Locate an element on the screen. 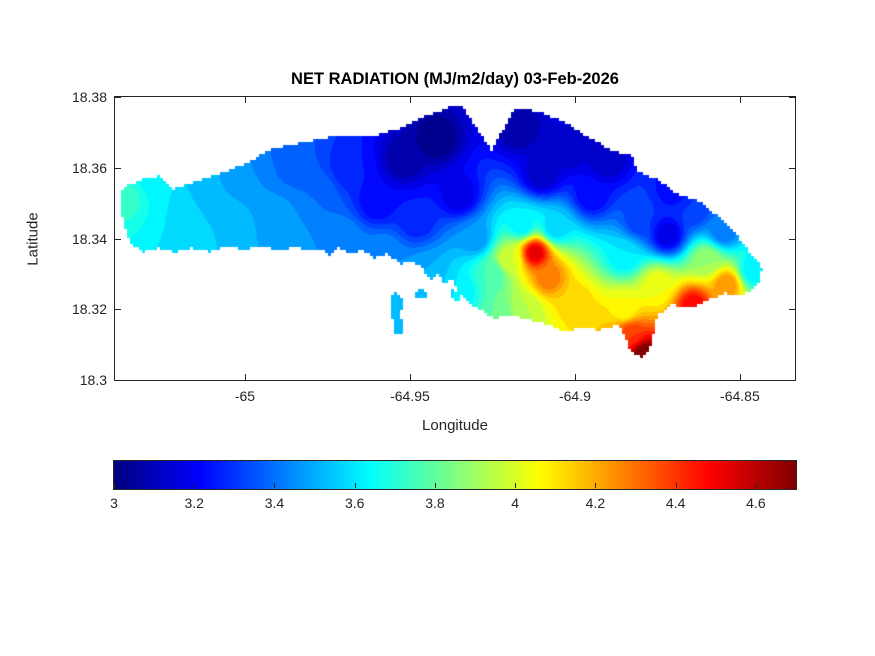 Image resolution: width=875 pixels, height=656 pixels. colorbar is located at coordinates (455, 475).